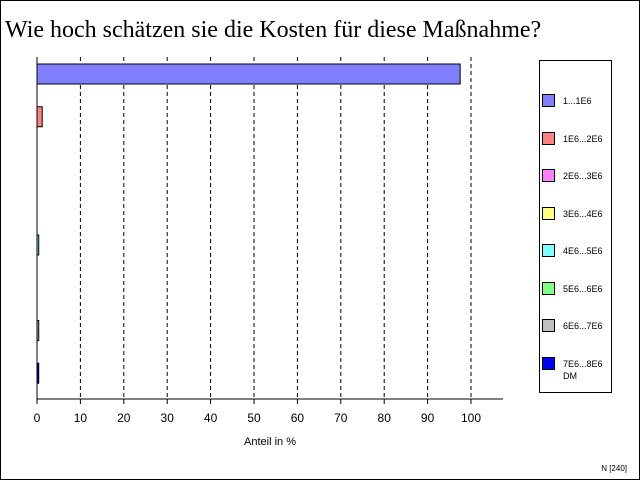  I want to click on legend-label: 5E6...6E6, so click(583, 288).